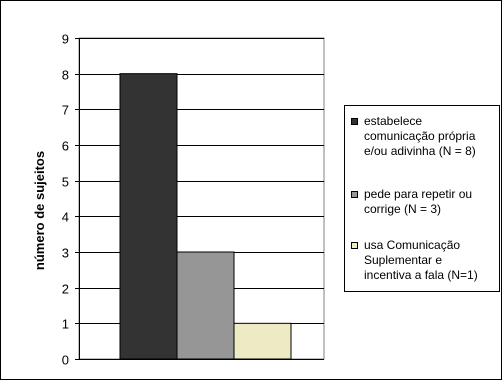  Describe the element at coordinates (65, 217) in the screenshot. I see `y-tick-label: 4` at that location.